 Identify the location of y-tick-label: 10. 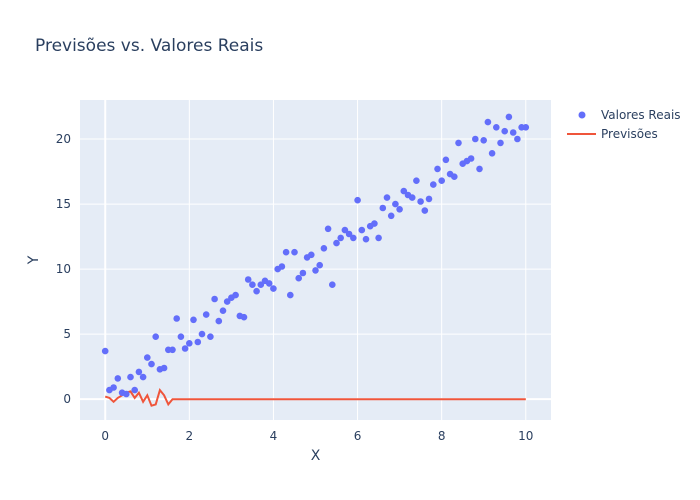
(63, 269).